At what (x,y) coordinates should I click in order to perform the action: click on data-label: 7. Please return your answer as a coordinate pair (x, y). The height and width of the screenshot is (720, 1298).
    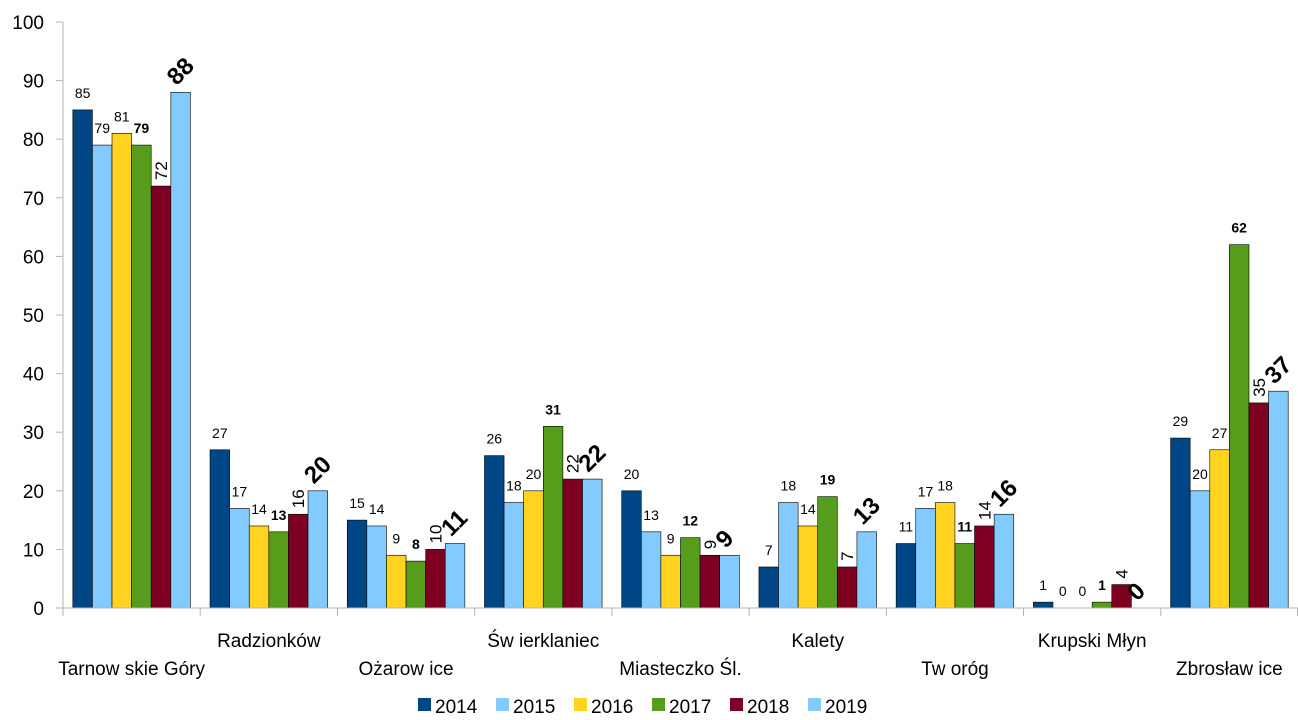
    Looking at the image, I should click on (769, 550).